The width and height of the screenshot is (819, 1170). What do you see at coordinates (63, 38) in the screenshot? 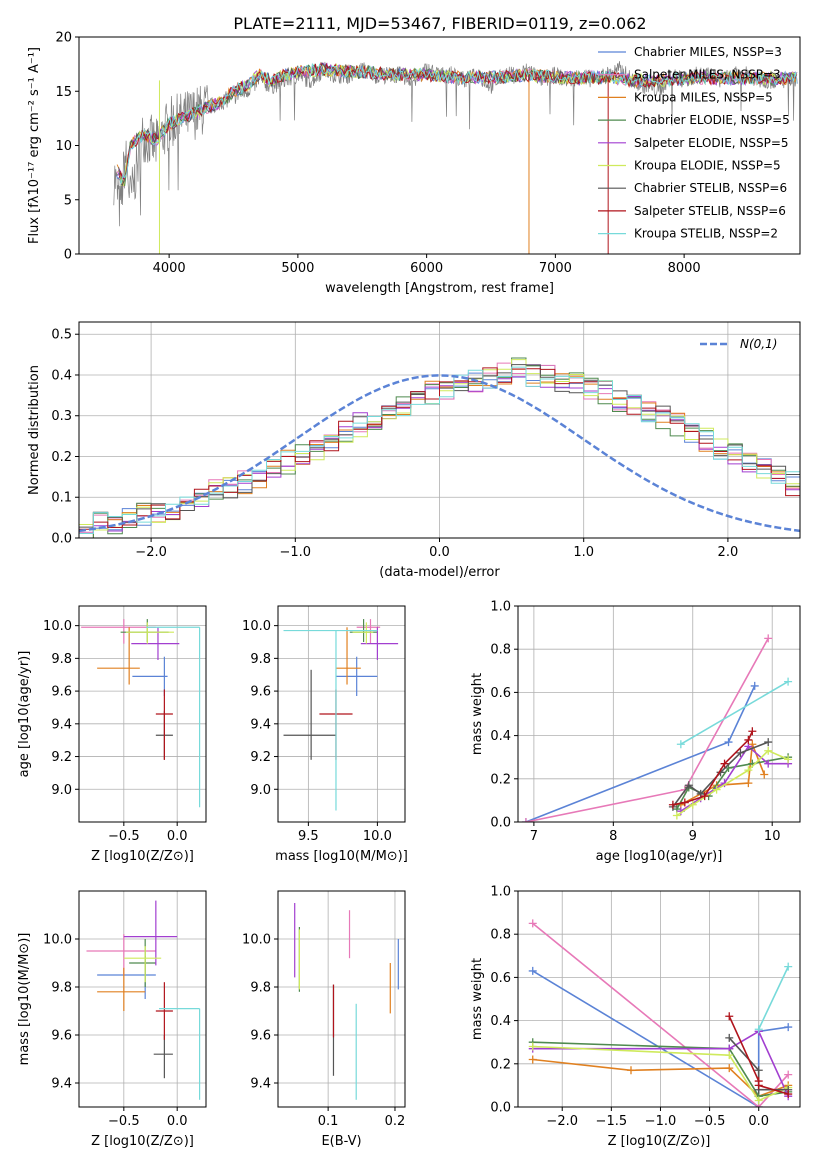
I see `y-tick-label: 20` at bounding box center [63, 38].